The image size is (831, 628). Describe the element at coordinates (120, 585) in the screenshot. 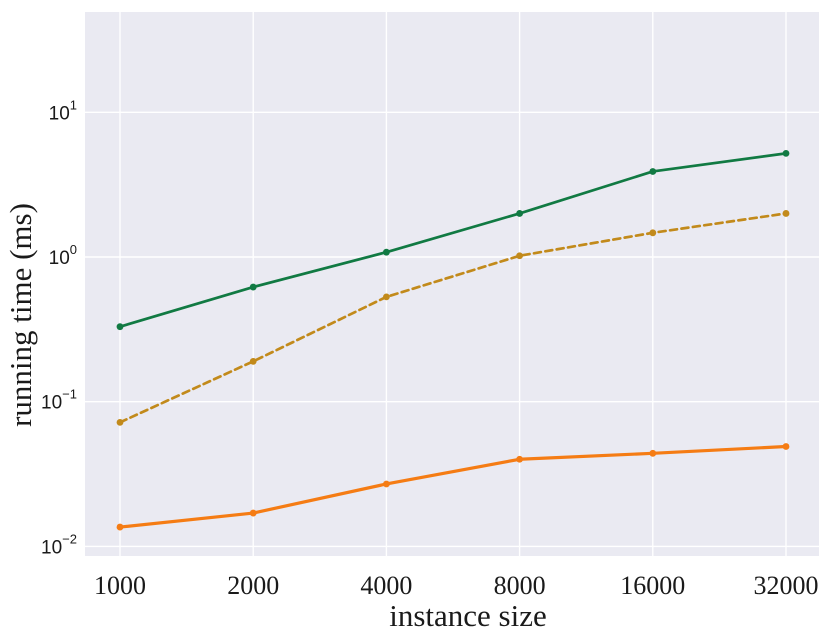

I see `x-tick-label: 1000` at that location.